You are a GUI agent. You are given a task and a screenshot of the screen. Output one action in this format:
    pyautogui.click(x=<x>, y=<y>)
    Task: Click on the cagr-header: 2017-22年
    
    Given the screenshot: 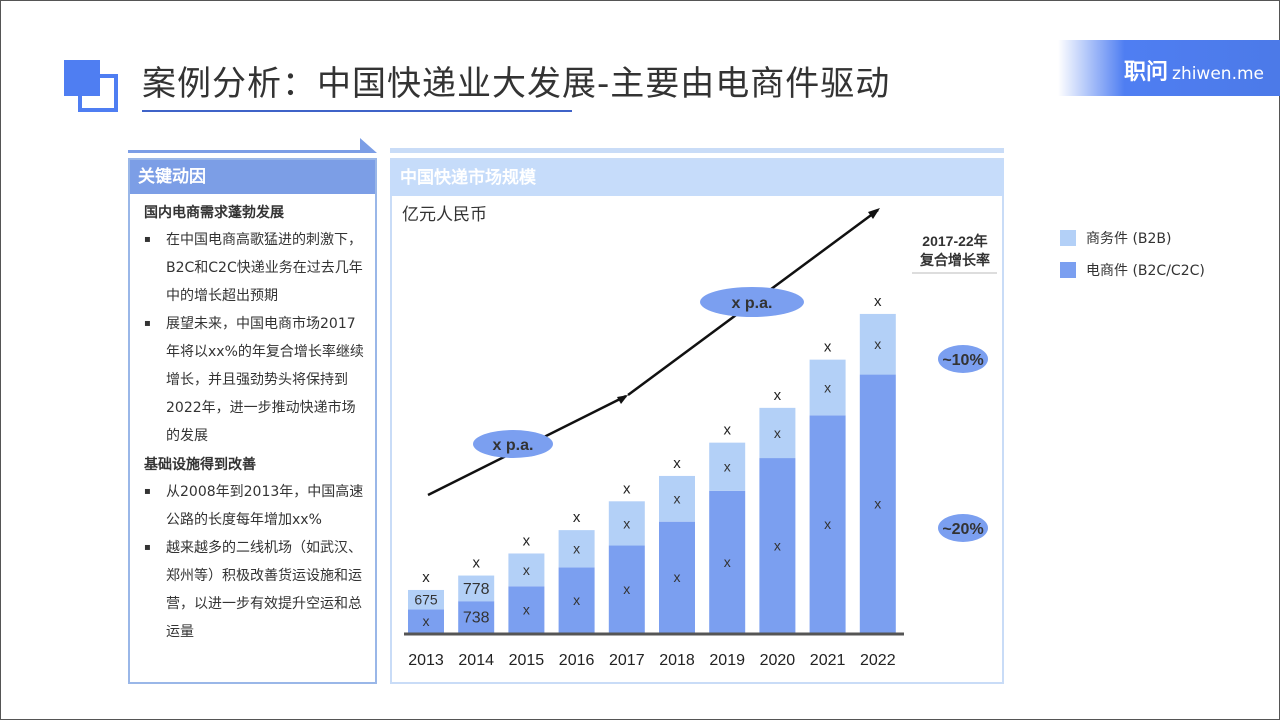 What is the action you would take?
    pyautogui.click(x=954, y=241)
    